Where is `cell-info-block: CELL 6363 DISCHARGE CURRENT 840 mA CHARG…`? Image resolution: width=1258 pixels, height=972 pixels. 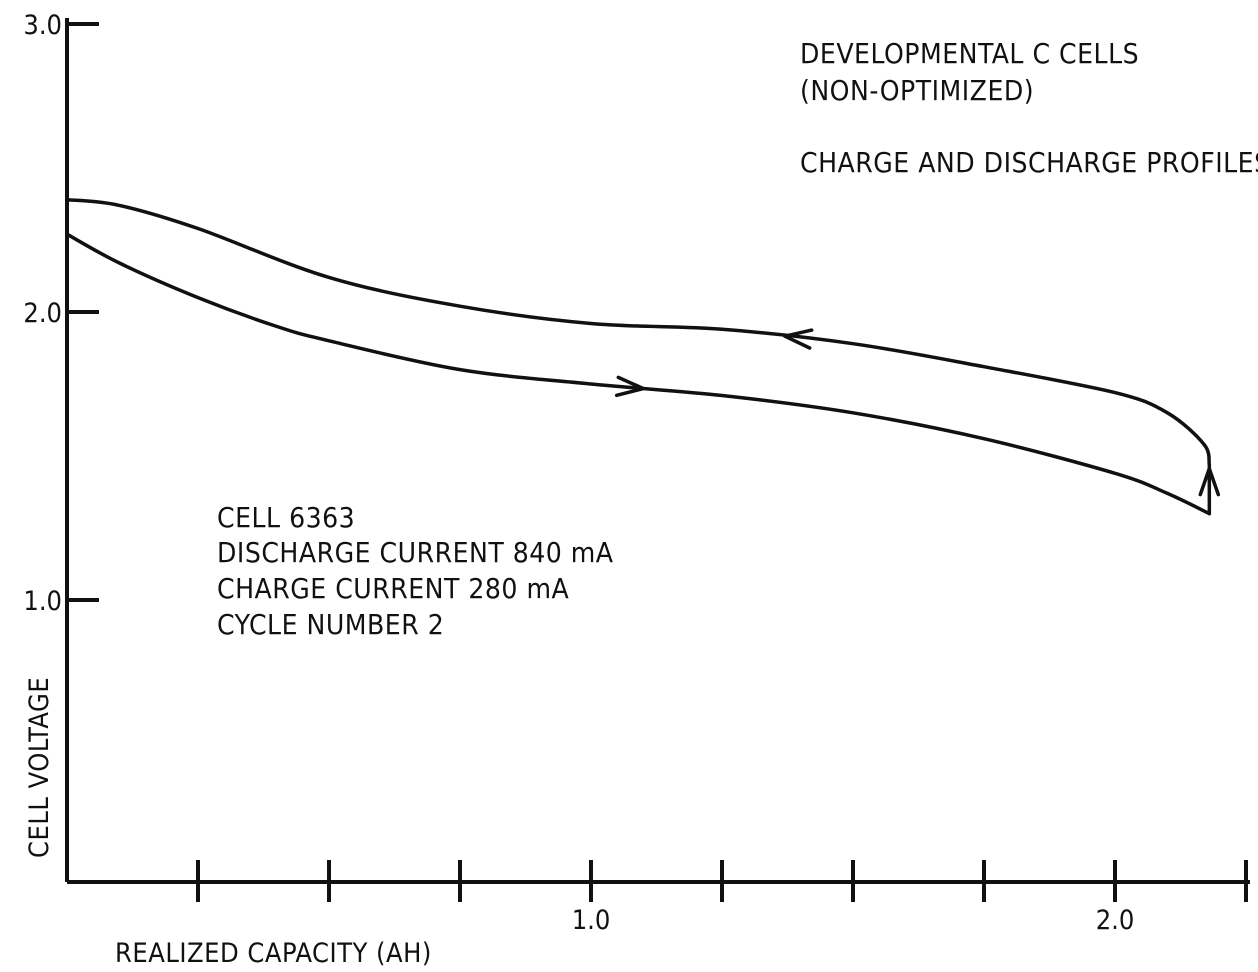
cell-info-block: CELL 6363 DISCHARGE CURRENT 840 mA CHARG… is located at coordinates (415, 571).